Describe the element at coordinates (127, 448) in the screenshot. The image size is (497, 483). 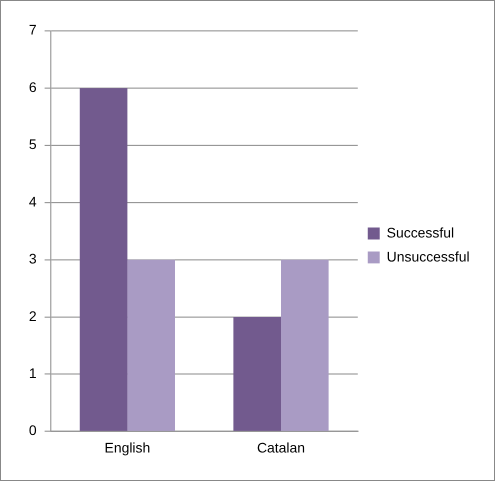
I see `x-tick-label: English` at that location.